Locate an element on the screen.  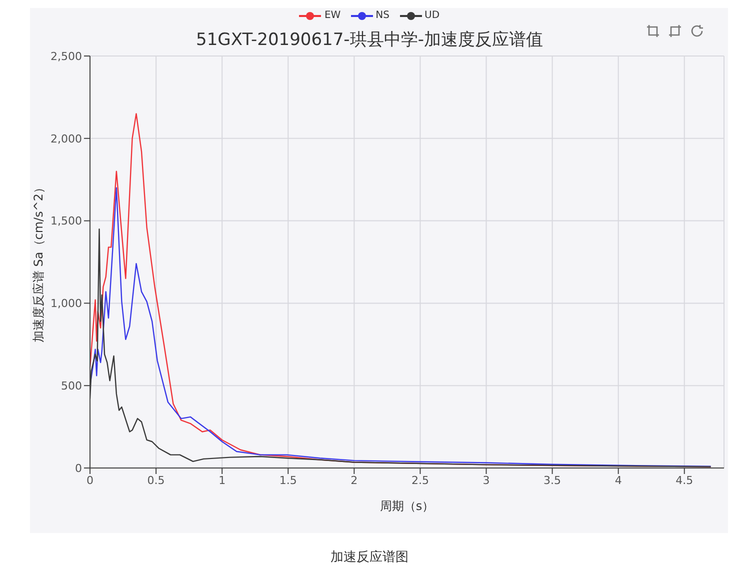
x-tick-label: 3 is located at coordinates (486, 480).